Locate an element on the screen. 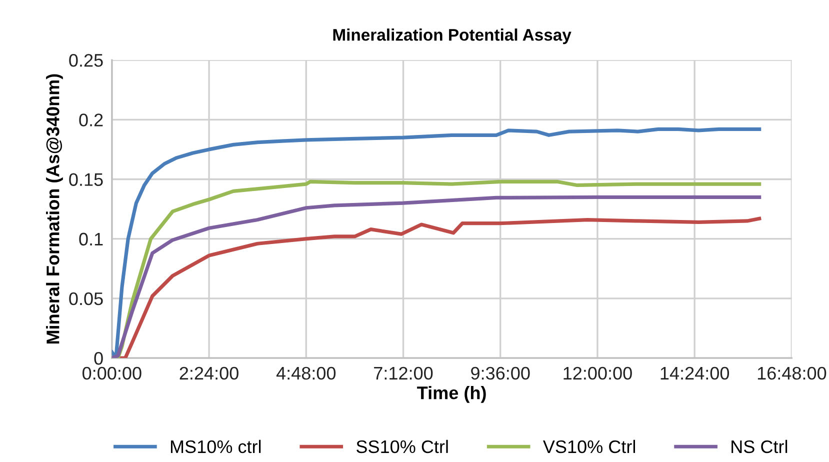  x-tick-label: 12:00:00 is located at coordinates (598, 373).